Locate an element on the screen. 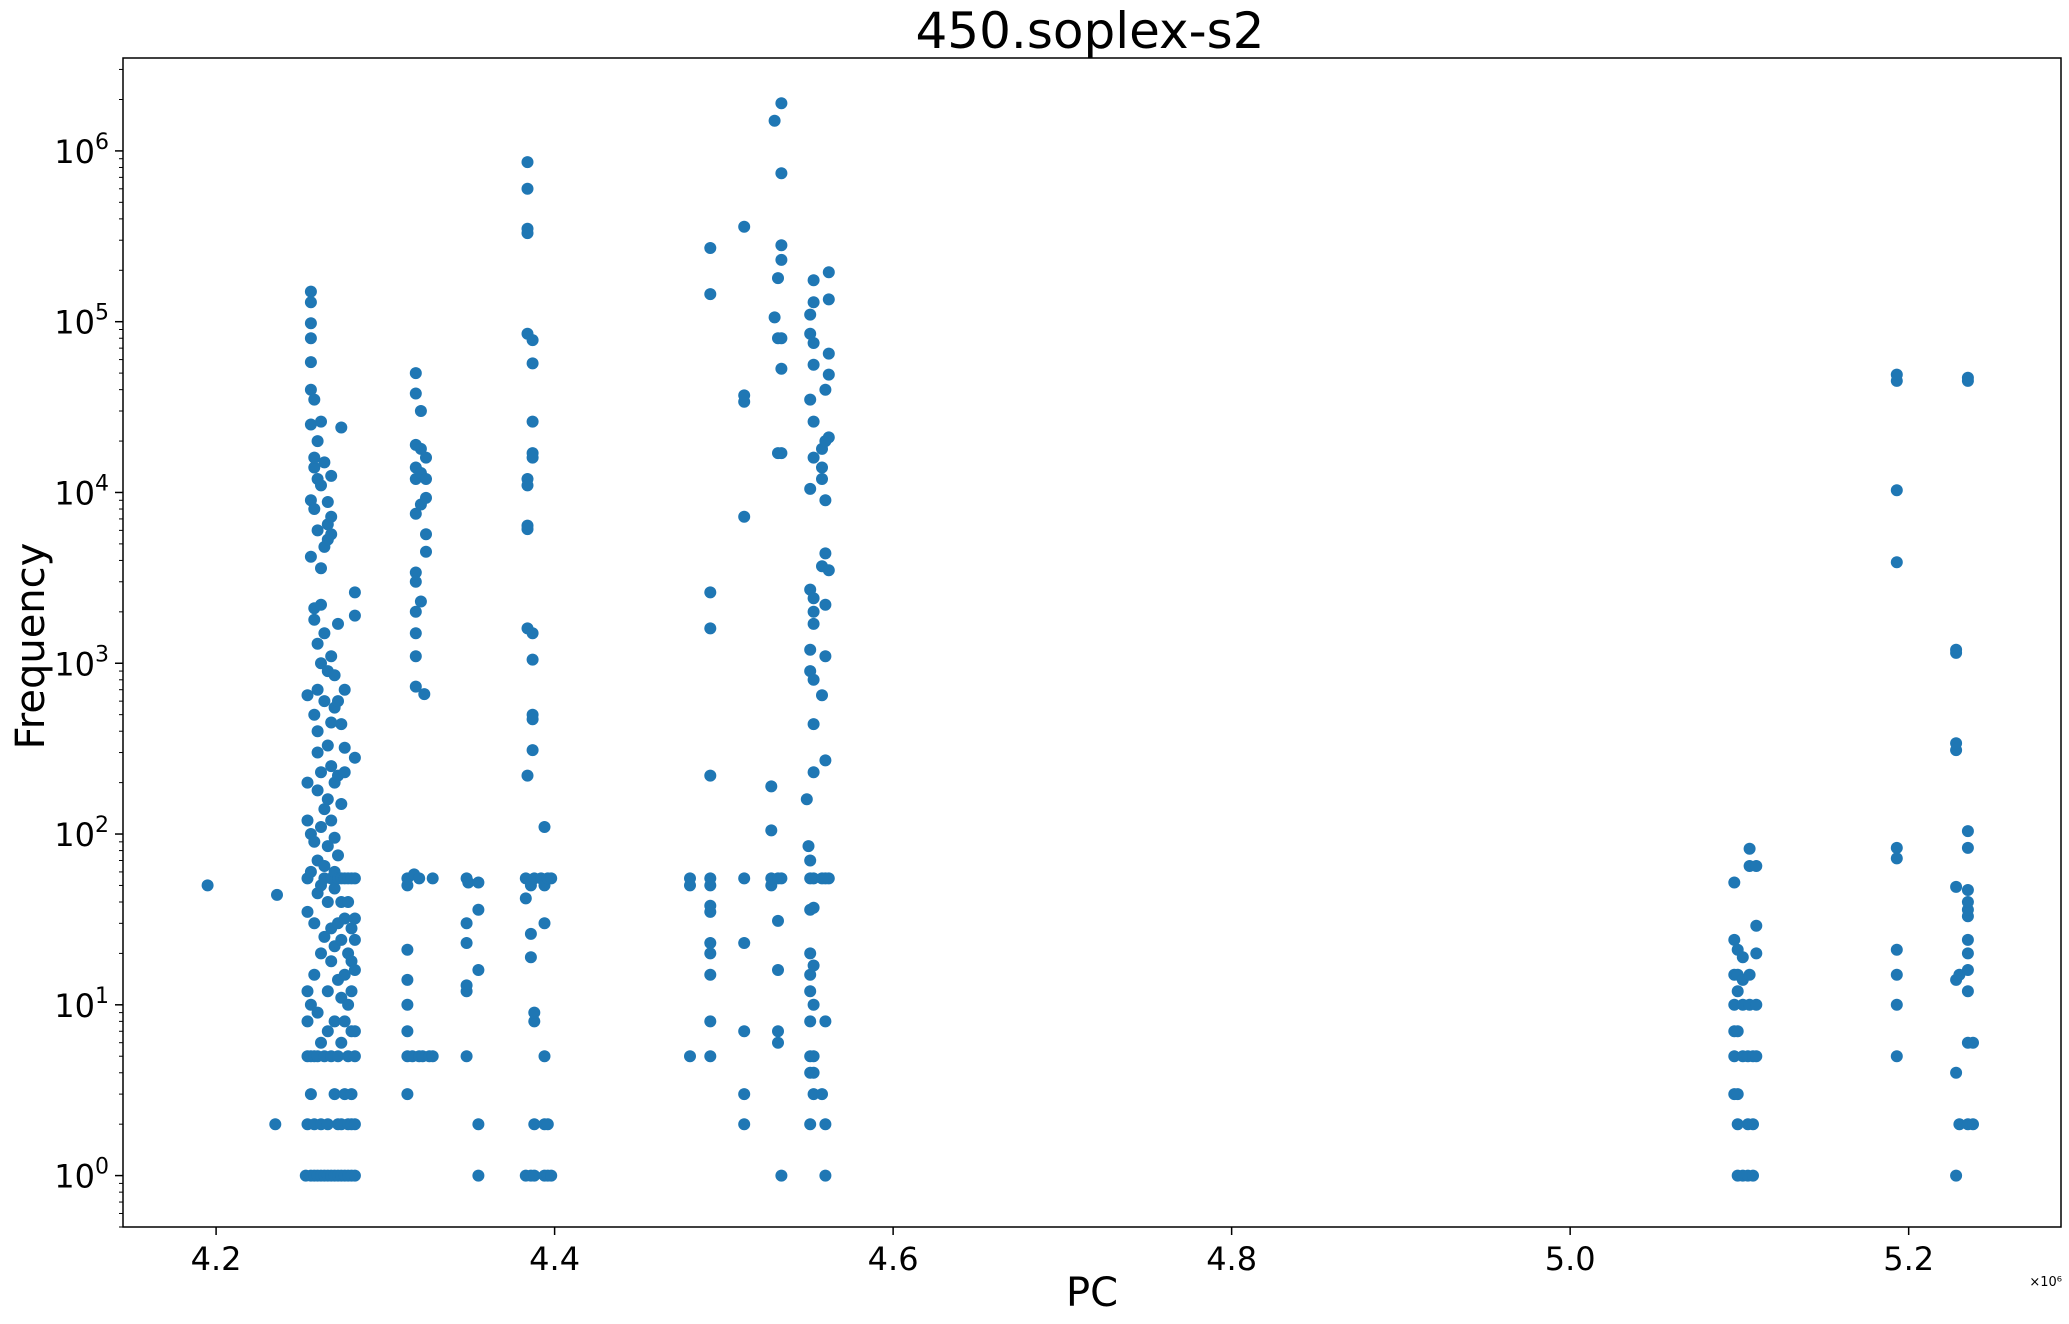 This screenshot has height=1324, width=2069. y-tick-label: 100 is located at coordinates (81, 1175).